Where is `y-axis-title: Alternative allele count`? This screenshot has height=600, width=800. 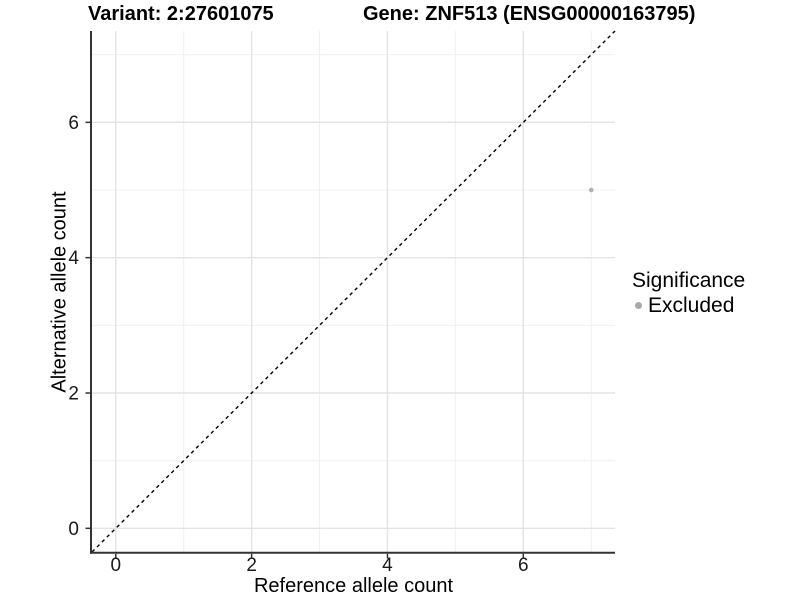
y-axis-title: Alternative allele count is located at coordinates (59, 292).